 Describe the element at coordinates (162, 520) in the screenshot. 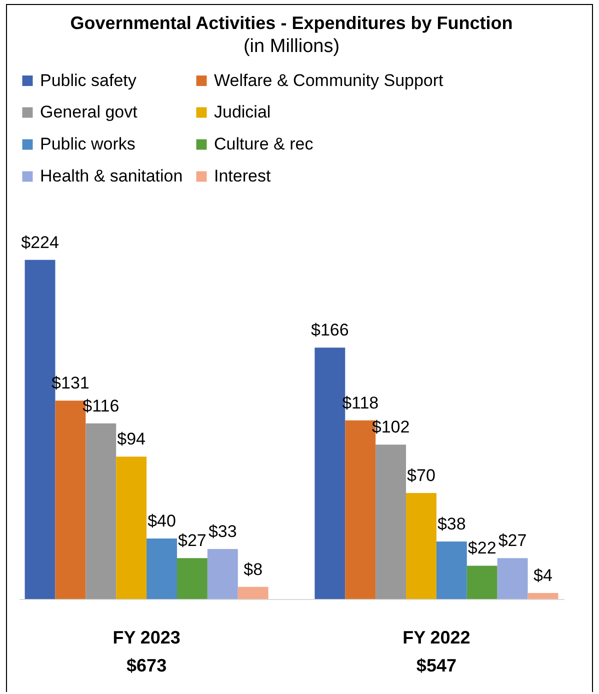

I see `data-label: $40` at that location.